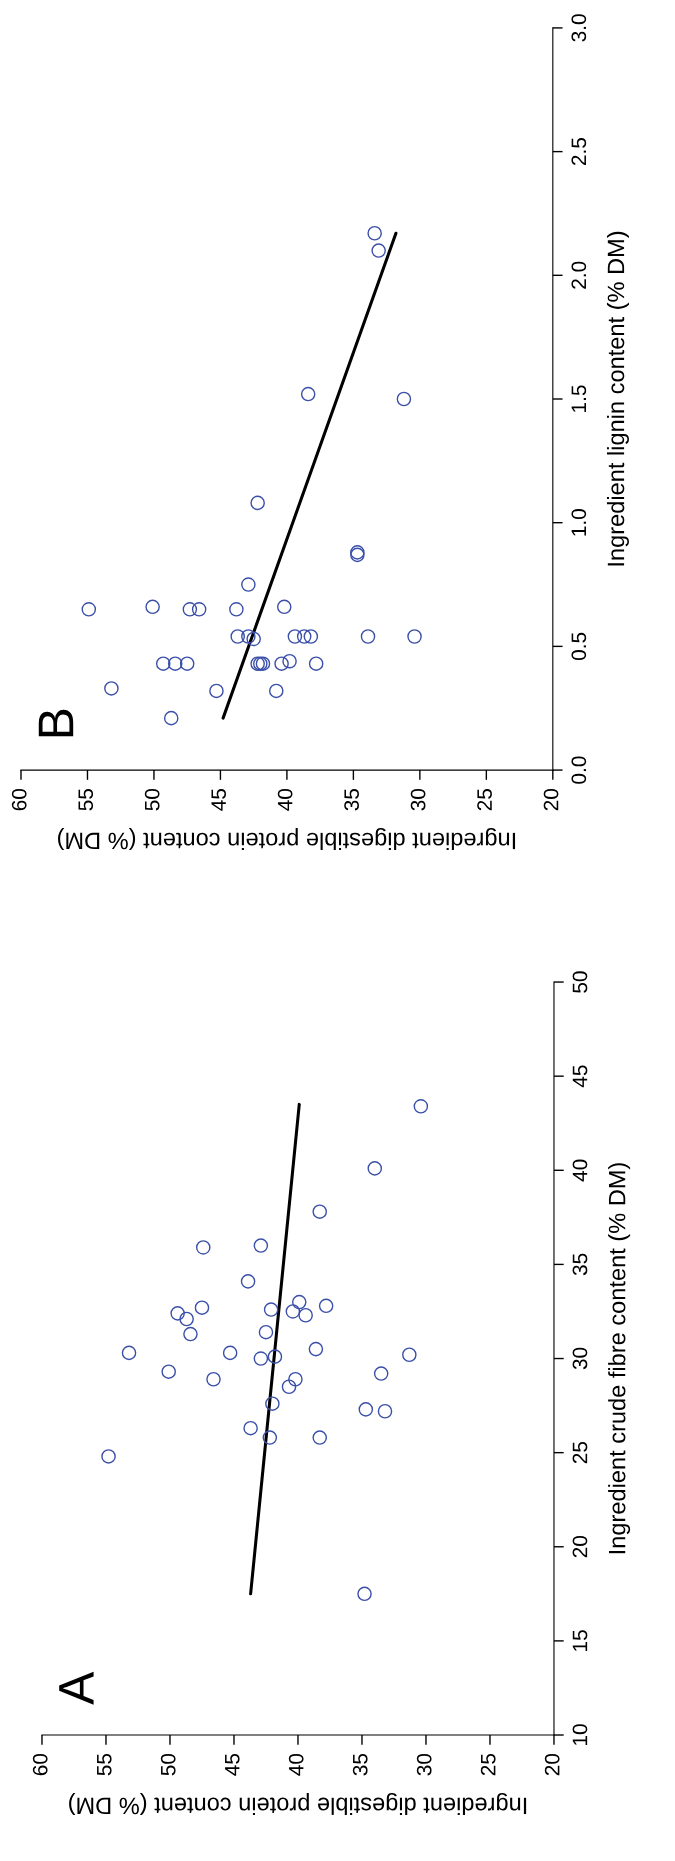 The image size is (675, 1861). What do you see at coordinates (580, 982) in the screenshot?
I see `y-tick-label: 50` at bounding box center [580, 982].